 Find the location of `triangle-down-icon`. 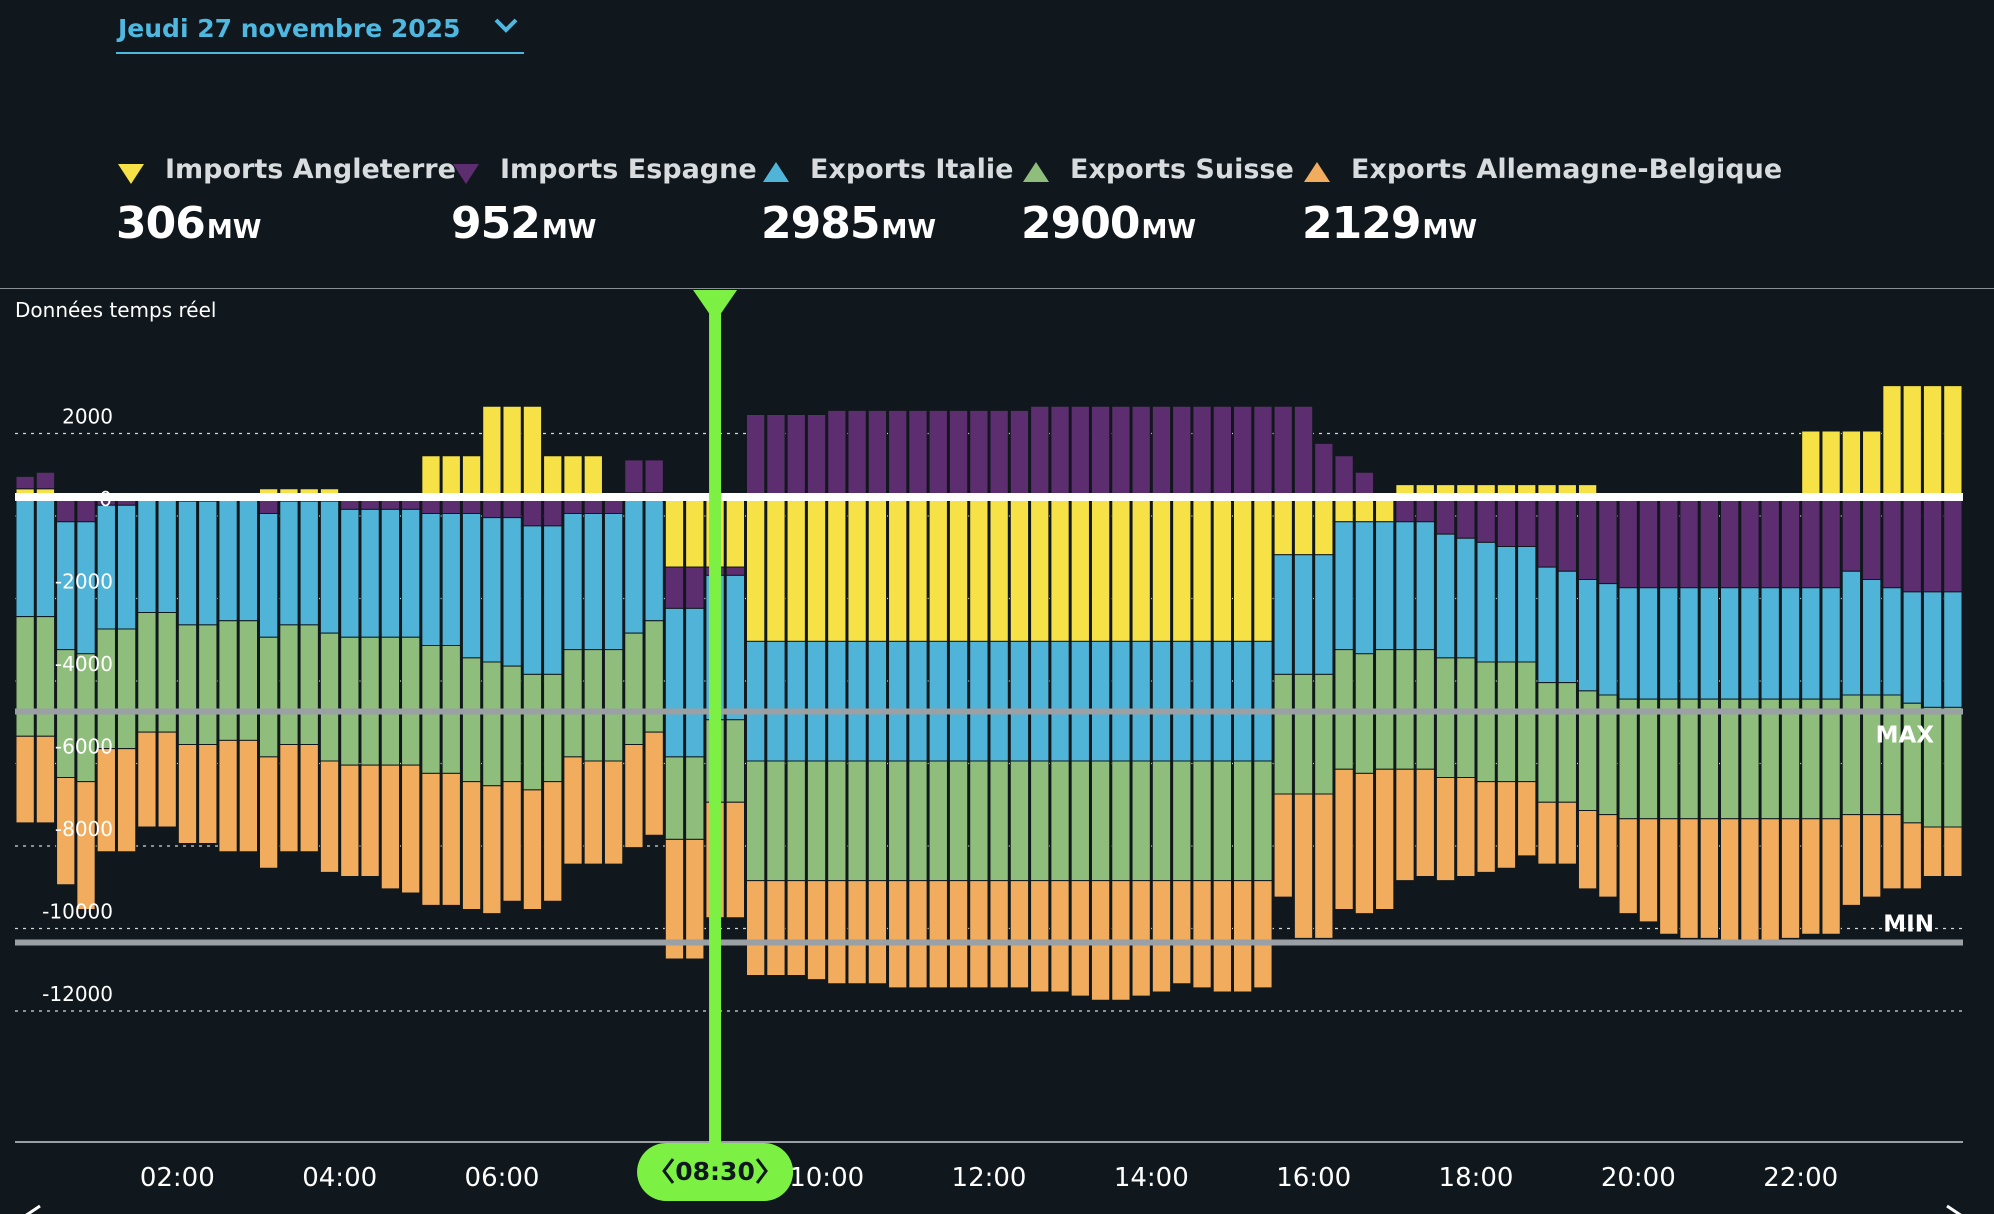

triangle-down-icon is located at coordinates (466, 174).